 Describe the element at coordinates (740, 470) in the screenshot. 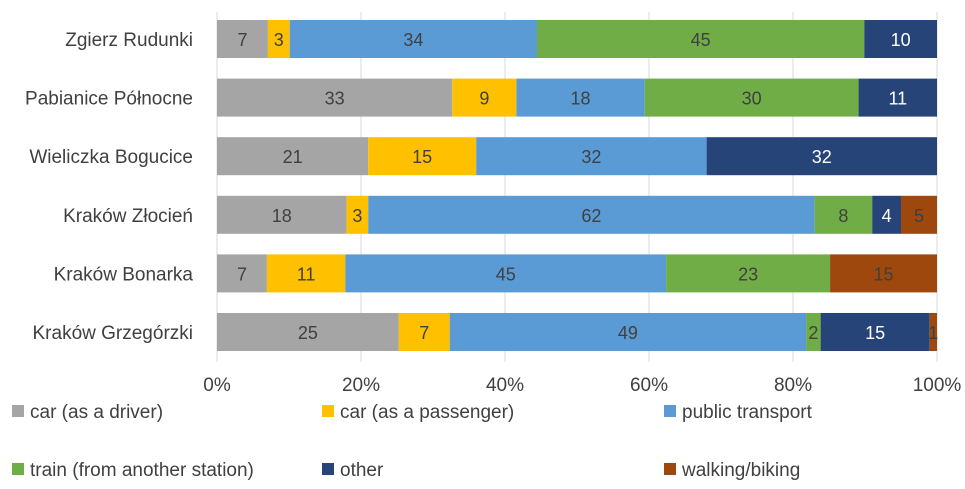

I see `legend-label: walking/biking` at that location.